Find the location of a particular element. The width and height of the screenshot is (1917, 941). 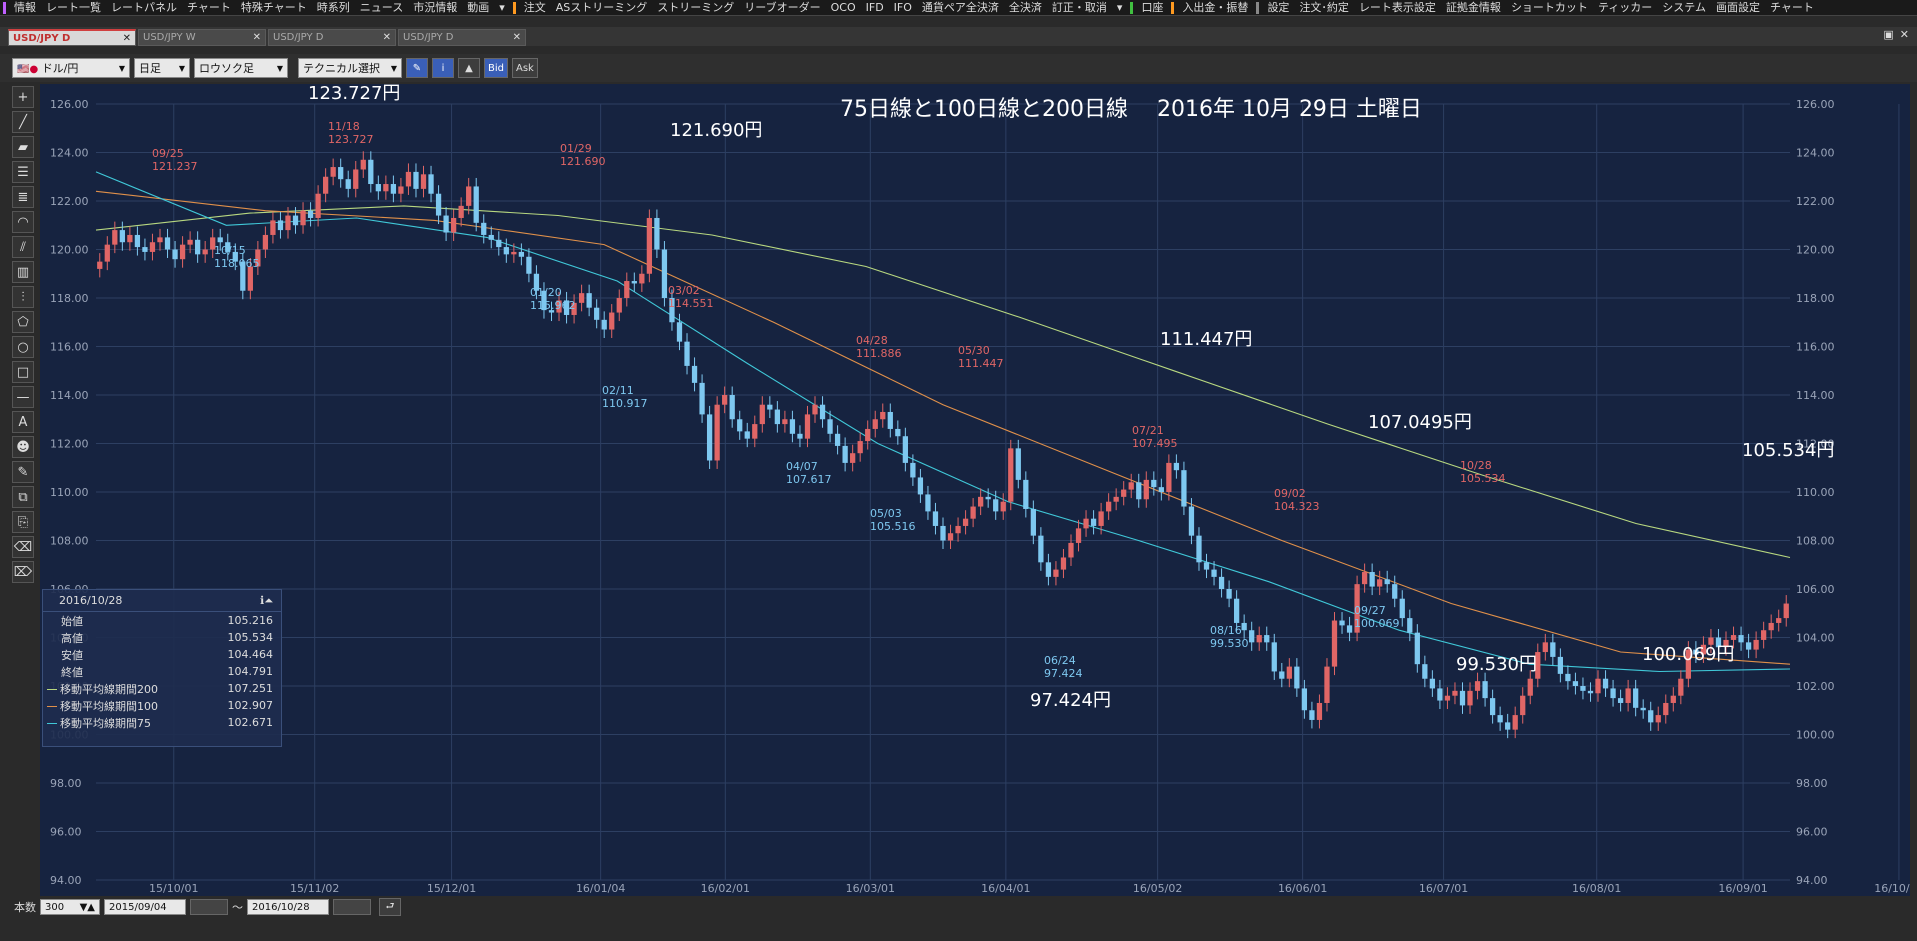

eraser-tool-icon: ⌫ is located at coordinates (23, 547).